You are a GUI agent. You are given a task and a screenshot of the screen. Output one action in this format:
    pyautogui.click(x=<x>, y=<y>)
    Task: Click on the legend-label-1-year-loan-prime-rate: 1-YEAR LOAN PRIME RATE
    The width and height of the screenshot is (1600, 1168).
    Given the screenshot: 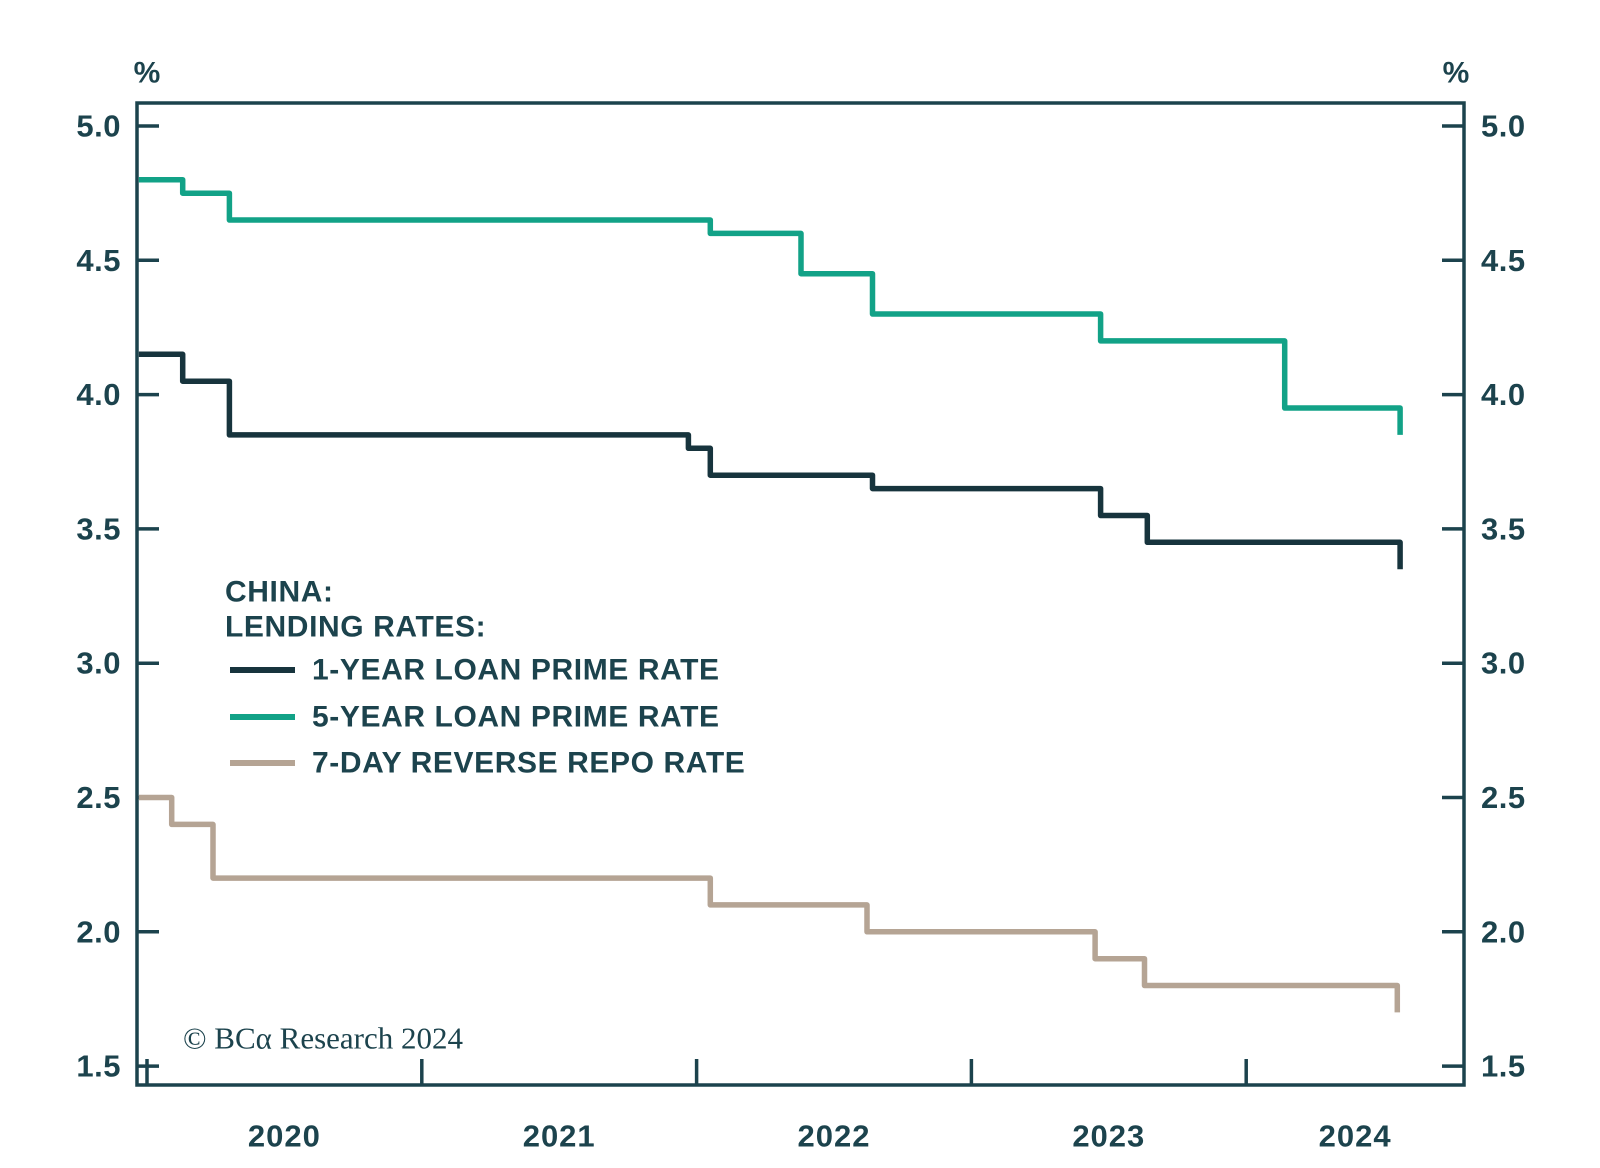 What is the action you would take?
    pyautogui.click(x=516, y=670)
    